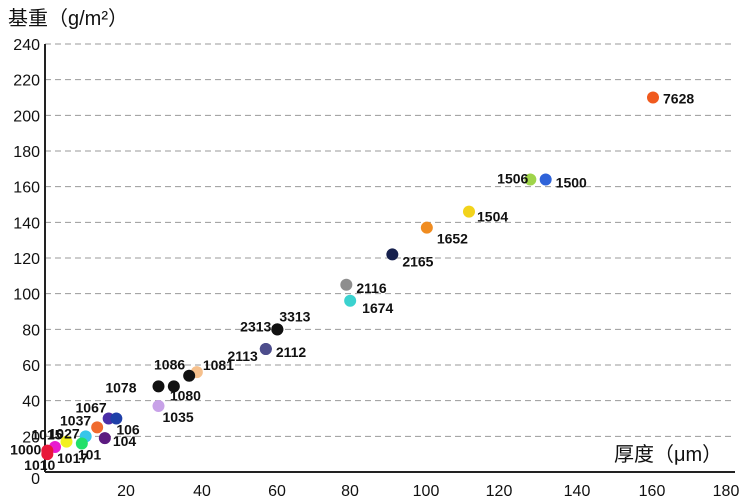 This screenshot has width=743, height=502. Describe the element at coordinates (291, 352) in the screenshot. I see `point-label-2112: 2112` at that location.